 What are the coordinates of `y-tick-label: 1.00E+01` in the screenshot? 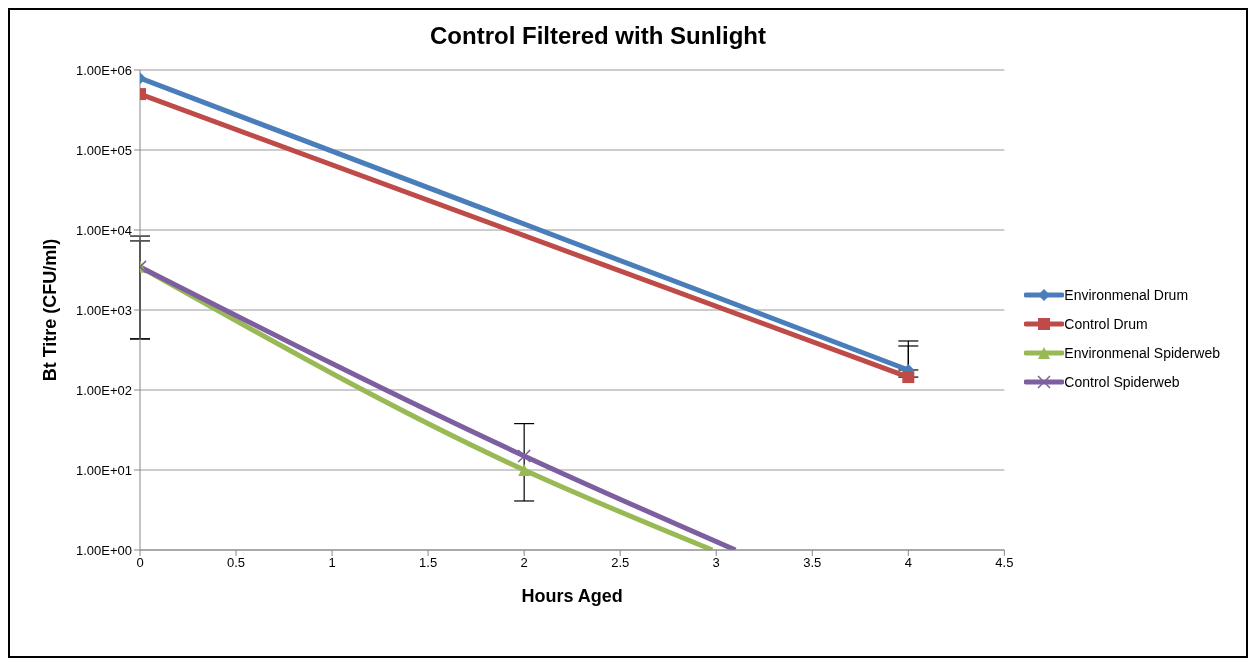 It's located at (103, 470).